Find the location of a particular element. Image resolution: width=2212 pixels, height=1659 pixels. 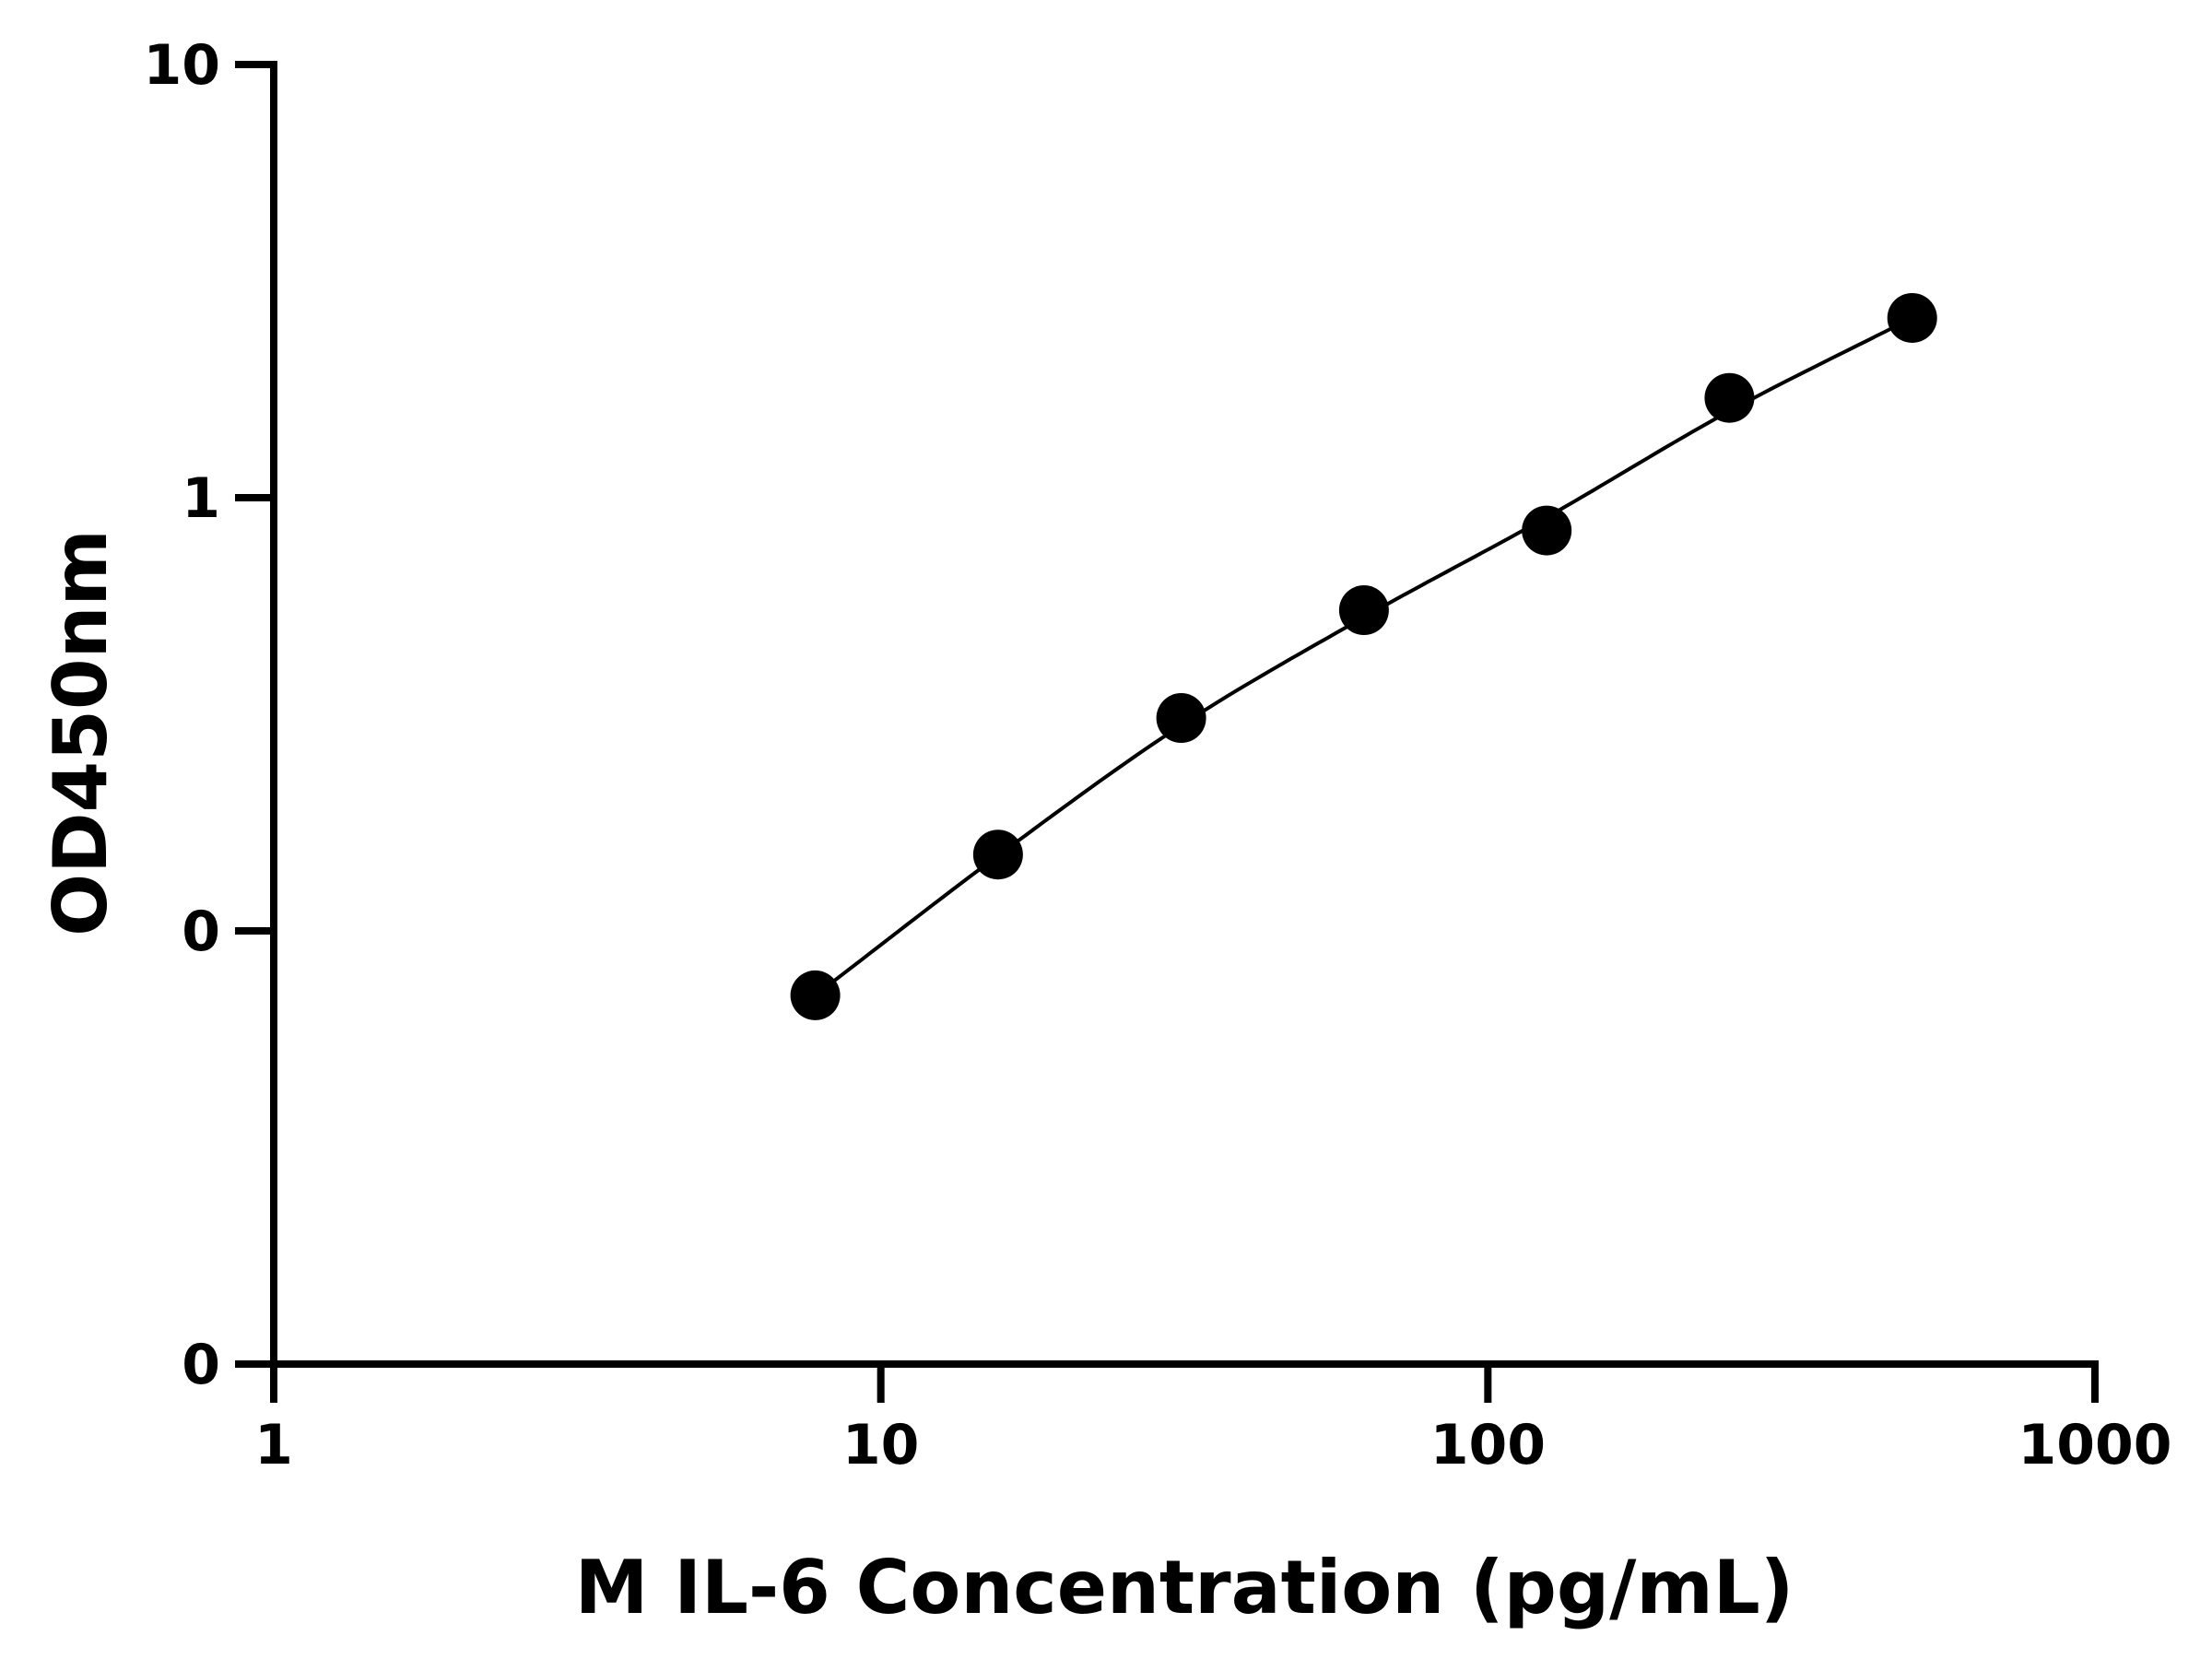

y-axis-title: OD450nm is located at coordinates (81, 732).